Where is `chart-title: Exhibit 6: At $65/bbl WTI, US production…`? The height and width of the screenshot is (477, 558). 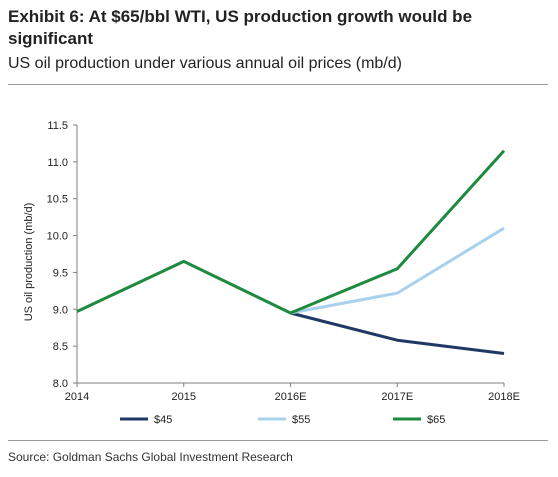
chart-title: Exhibit 6: At $65/bbl WTI, US production… is located at coordinates (240, 27).